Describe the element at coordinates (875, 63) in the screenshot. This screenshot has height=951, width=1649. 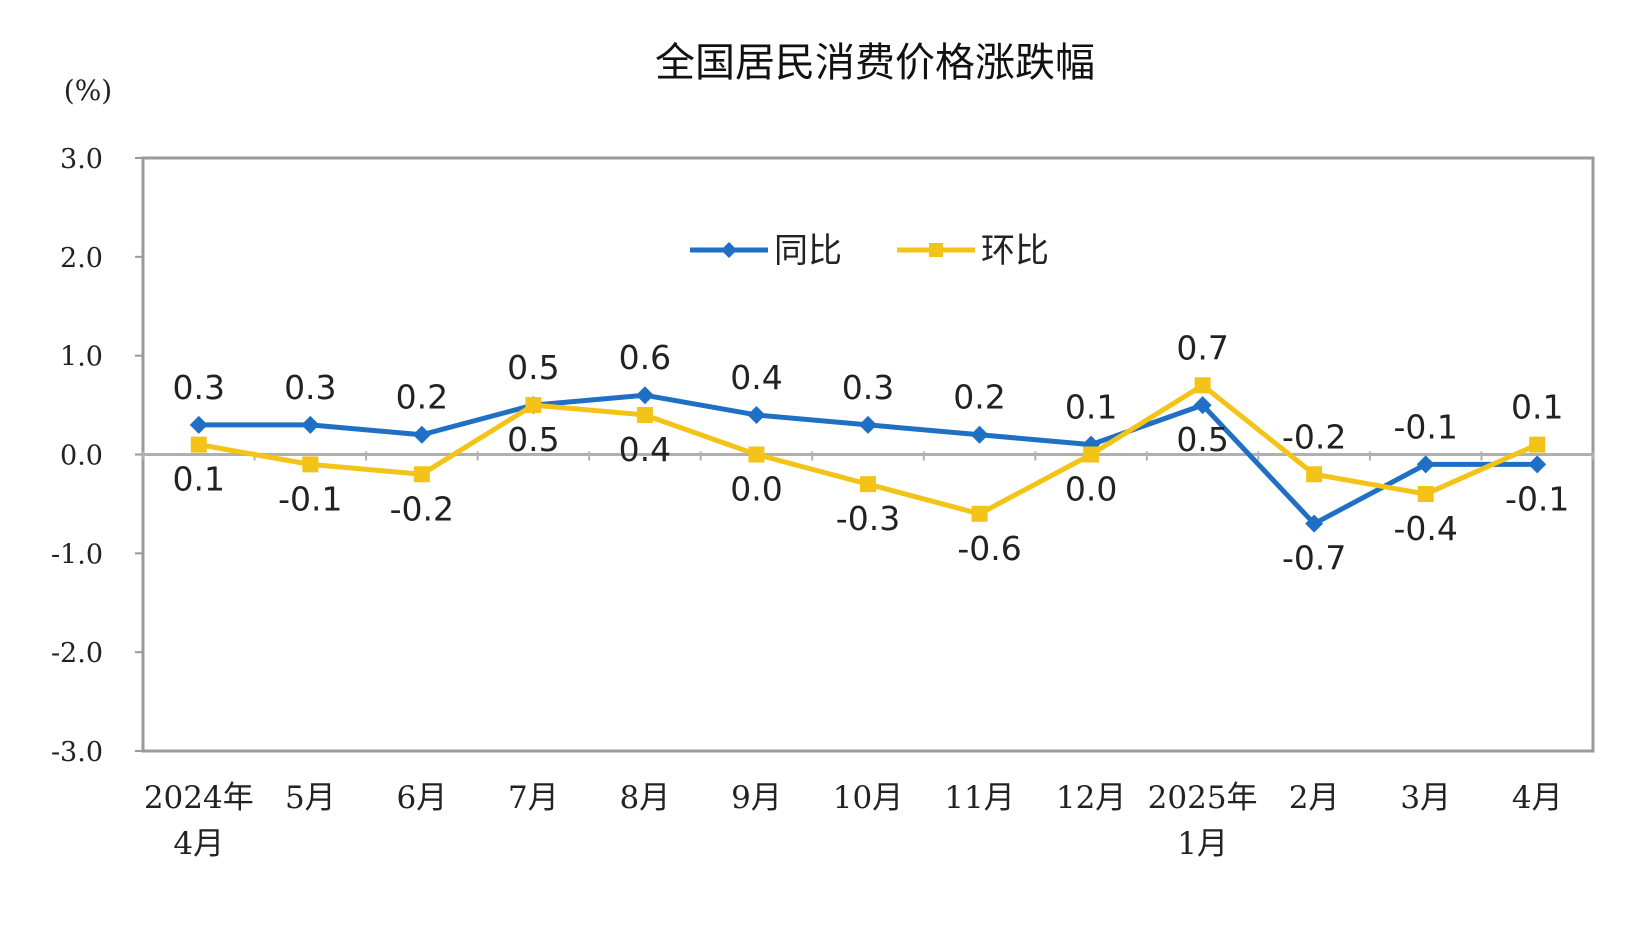
I see `chart-title: 全国居民消费价格涨跌幅` at that location.